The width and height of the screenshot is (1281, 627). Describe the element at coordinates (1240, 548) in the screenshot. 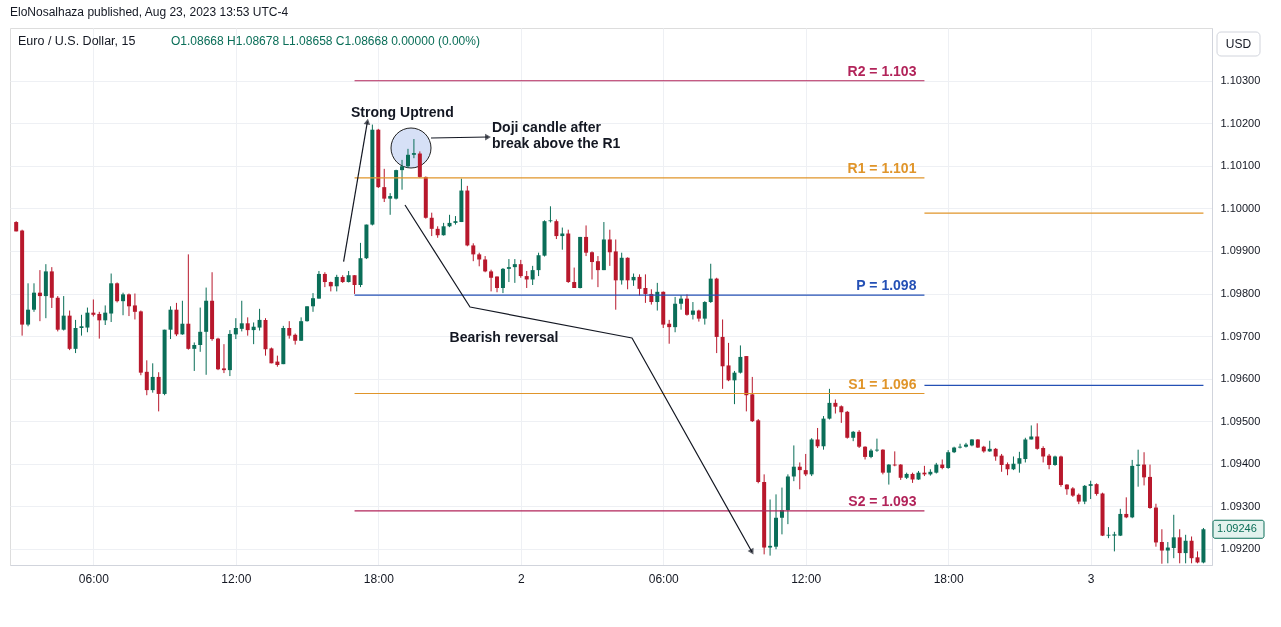

I see `y-tick-label: 1.09200` at that location.